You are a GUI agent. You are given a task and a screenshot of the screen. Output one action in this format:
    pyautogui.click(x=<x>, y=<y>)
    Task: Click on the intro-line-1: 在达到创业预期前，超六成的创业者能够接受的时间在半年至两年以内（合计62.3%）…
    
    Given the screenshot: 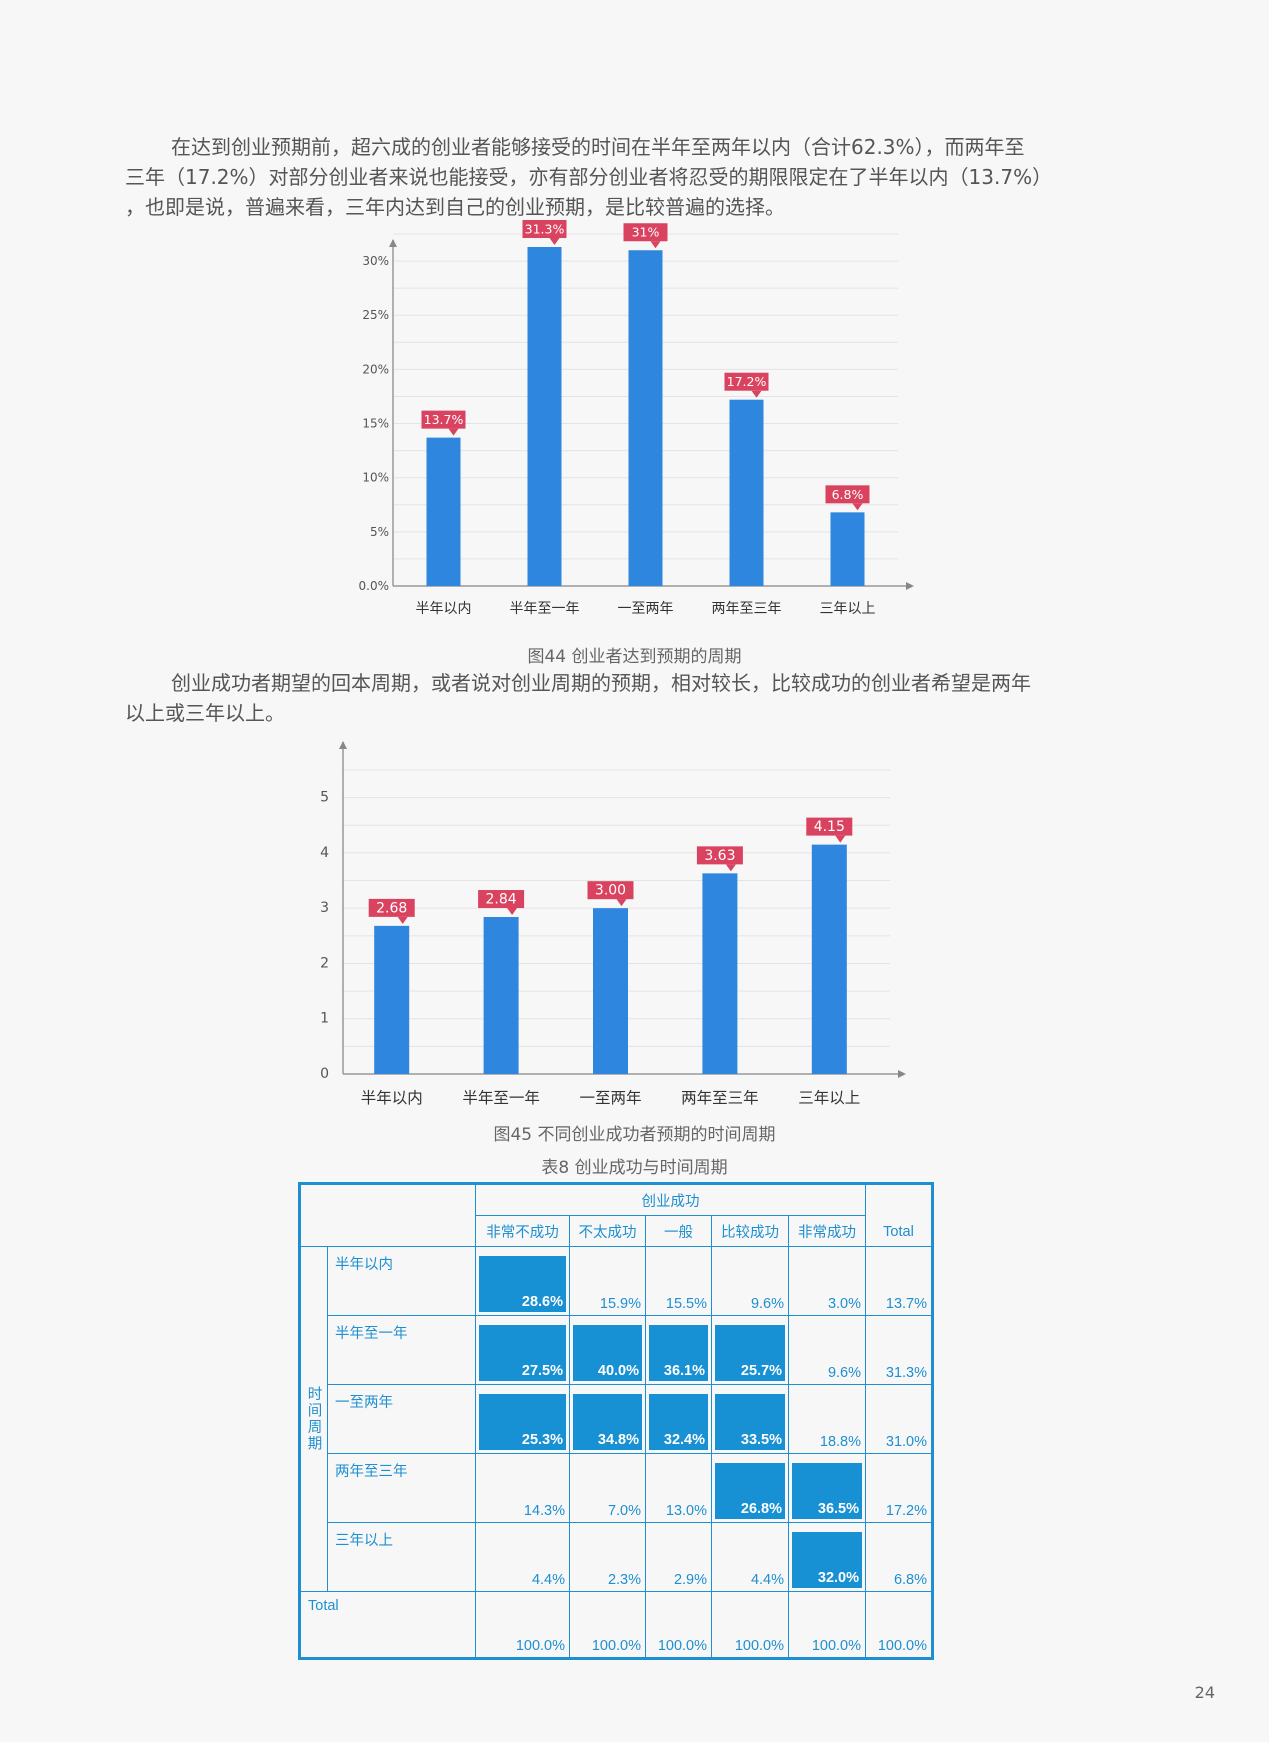 What is the action you would take?
    pyautogui.click(x=598, y=147)
    